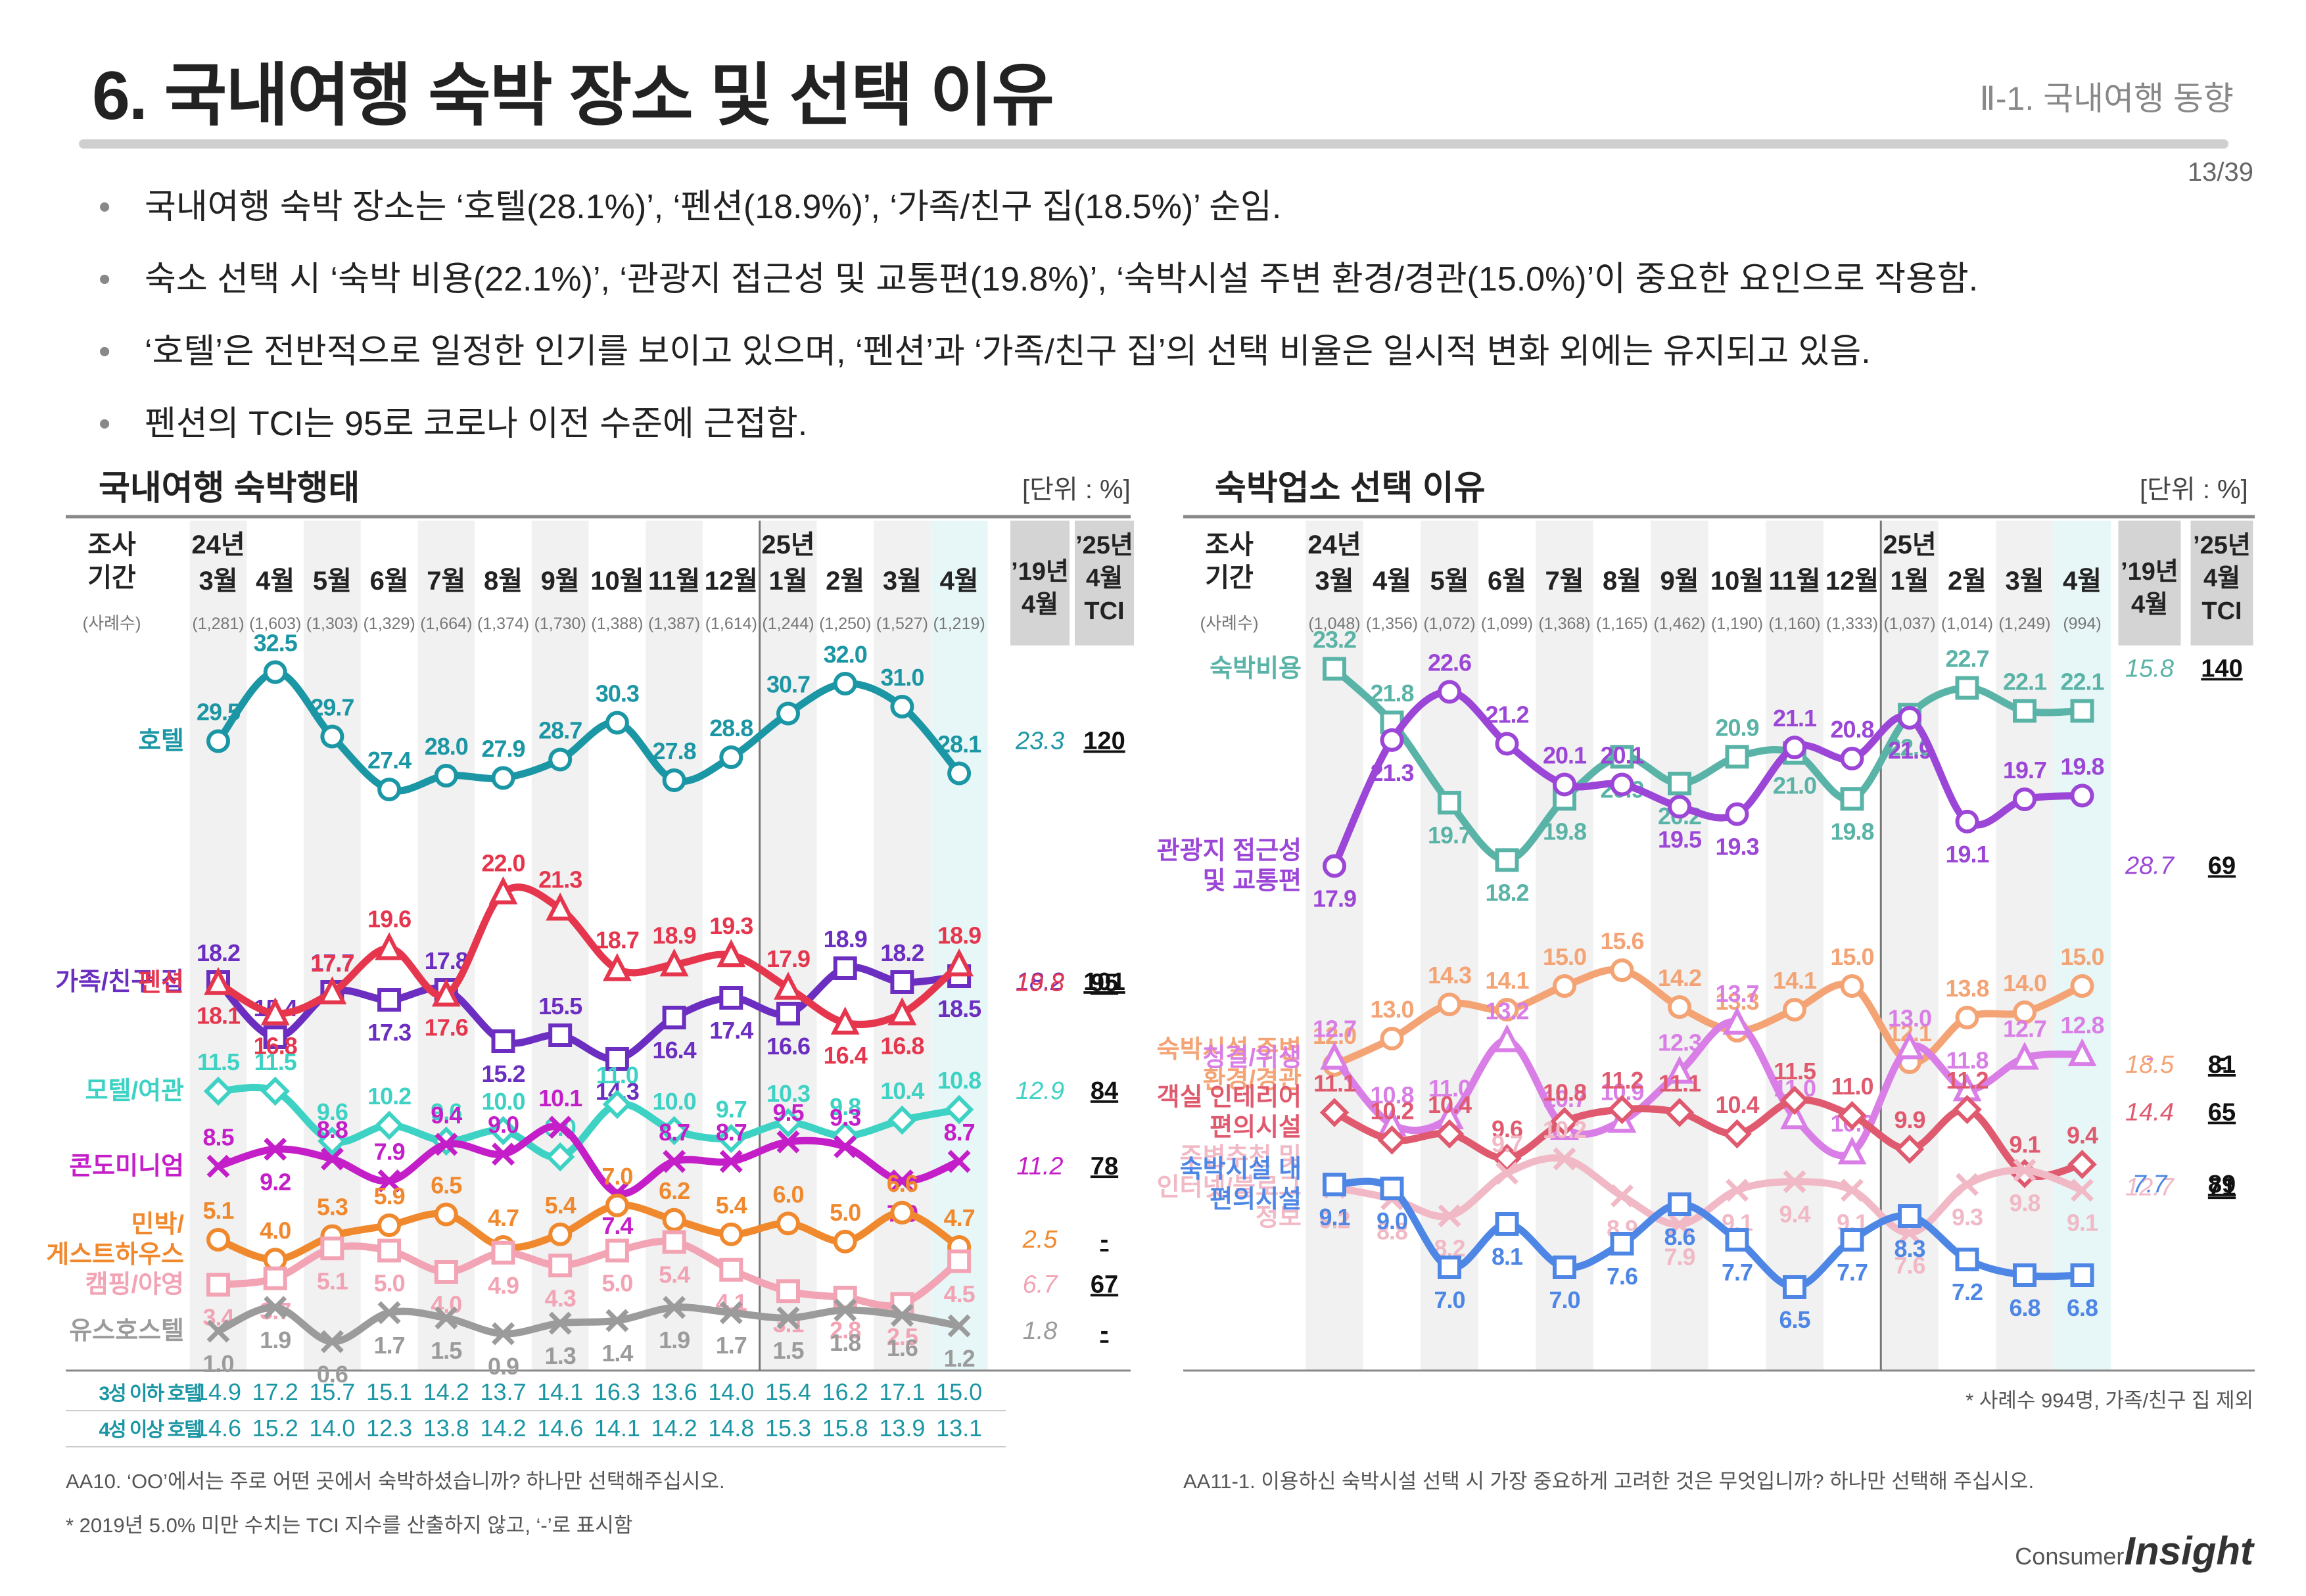  Describe the element at coordinates (2222, 1113) in the screenshot. I see `tci-value: 65` at that location.